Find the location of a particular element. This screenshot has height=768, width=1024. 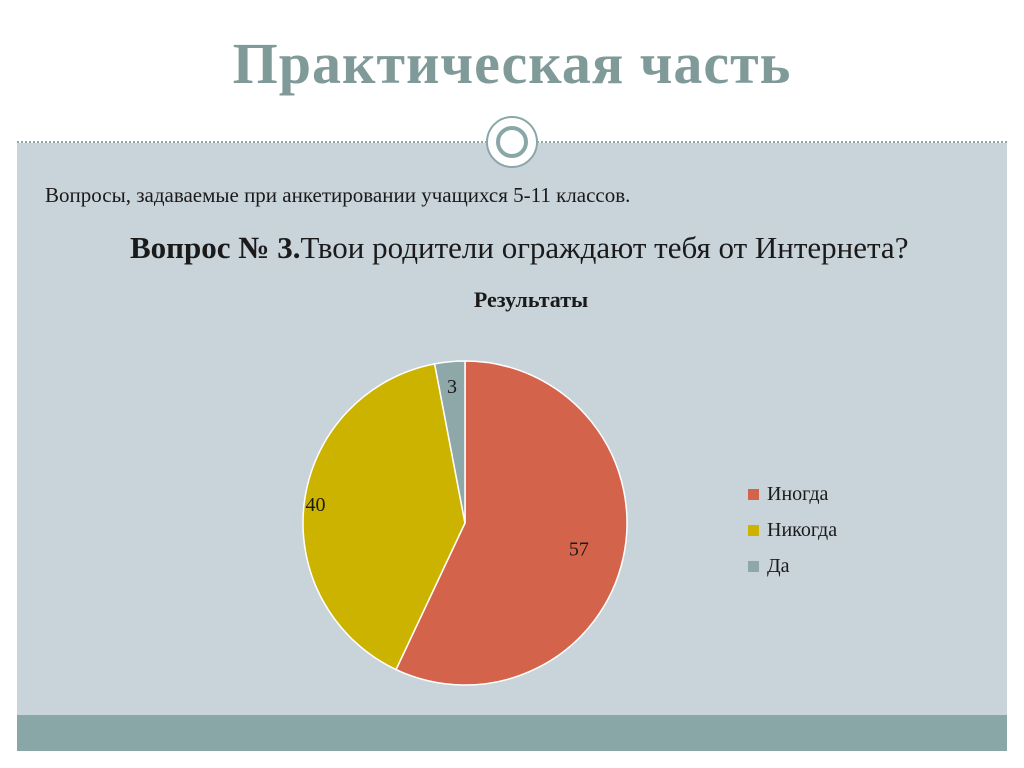

slide-title: Практическая часть is located at coordinates (512, 63).